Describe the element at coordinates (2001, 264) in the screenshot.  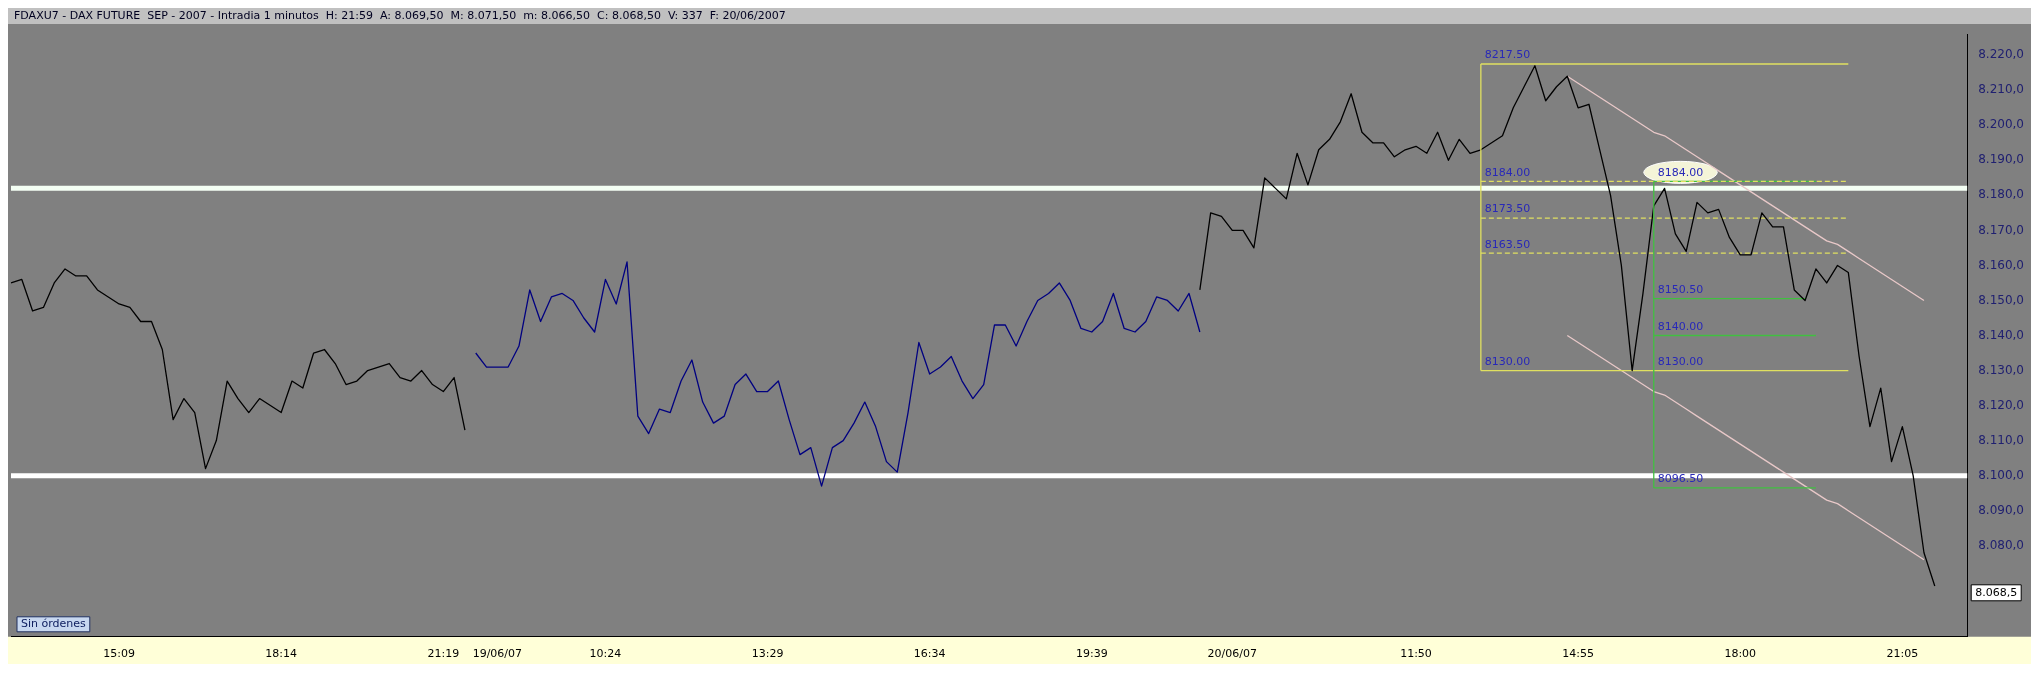
I see `y-tick-label: 8.160,0` at that location.